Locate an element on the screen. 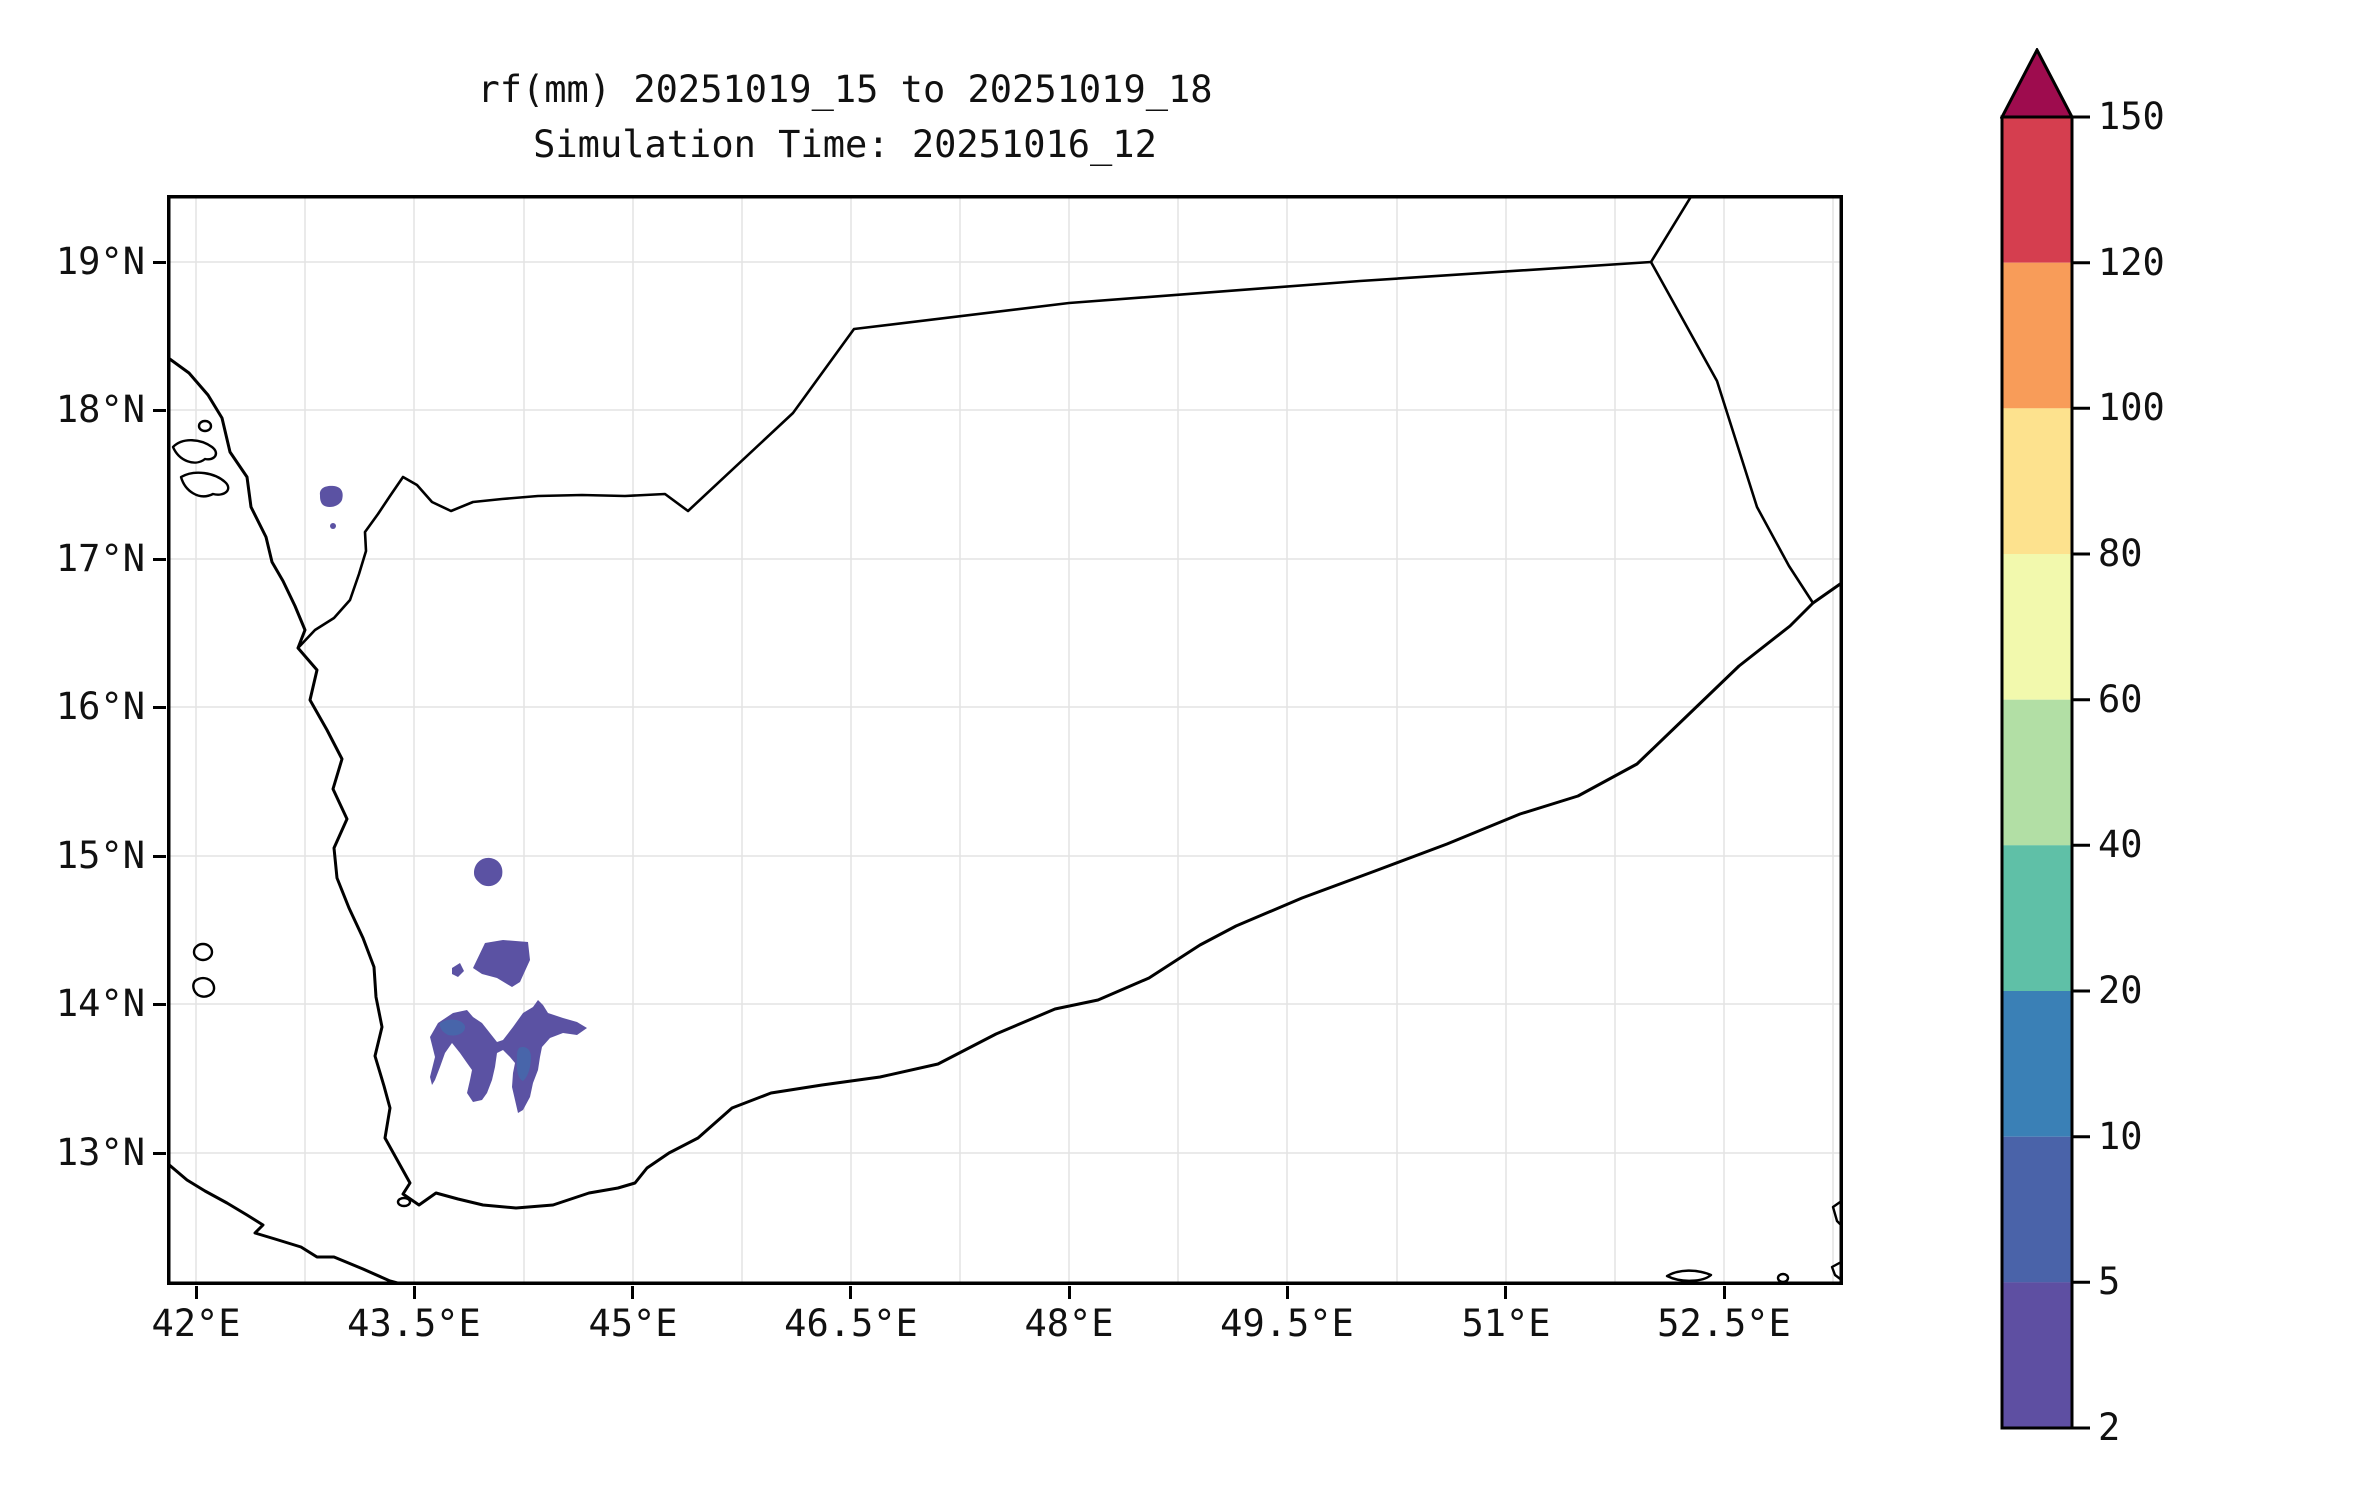  cbar-label-80: 80 is located at coordinates (2120, 553).